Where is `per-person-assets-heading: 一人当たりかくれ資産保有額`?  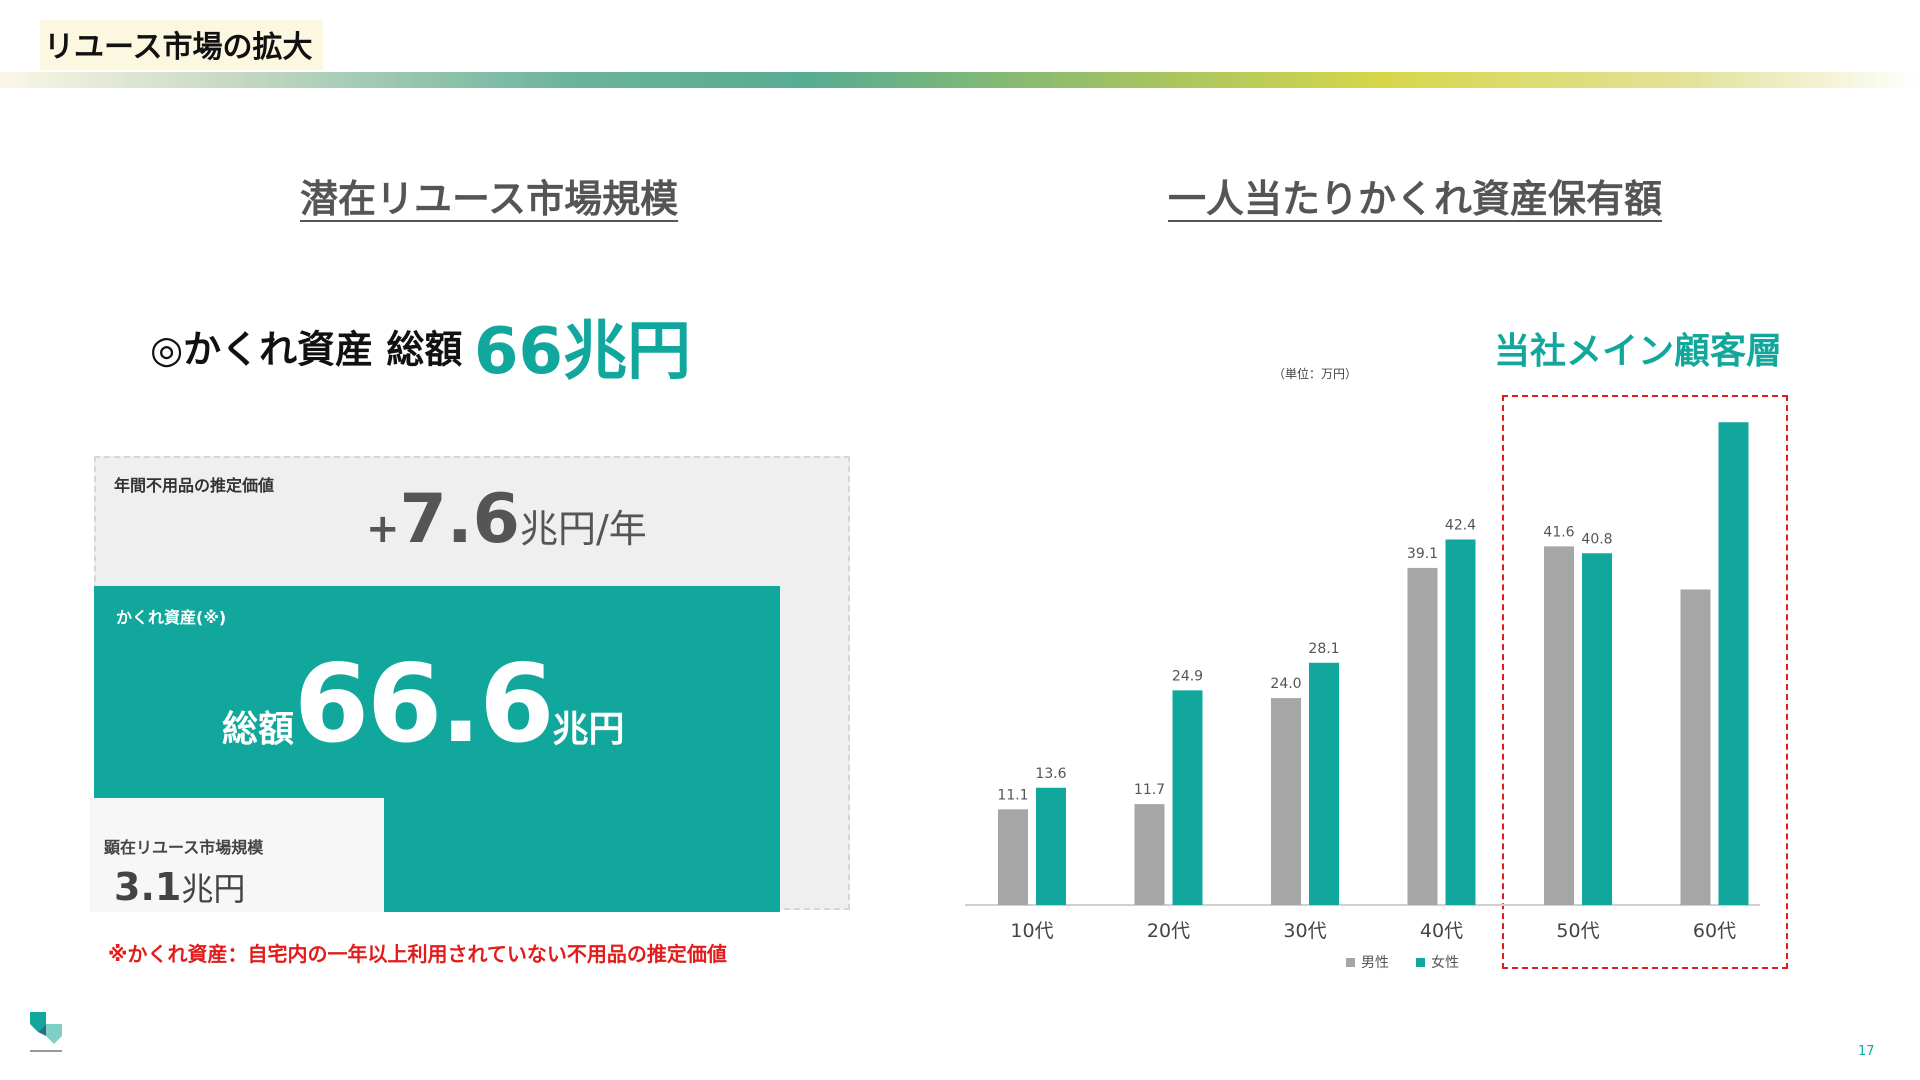
per-person-assets-heading: 一人当たりかくれ資産保有額 is located at coordinates (1415, 199).